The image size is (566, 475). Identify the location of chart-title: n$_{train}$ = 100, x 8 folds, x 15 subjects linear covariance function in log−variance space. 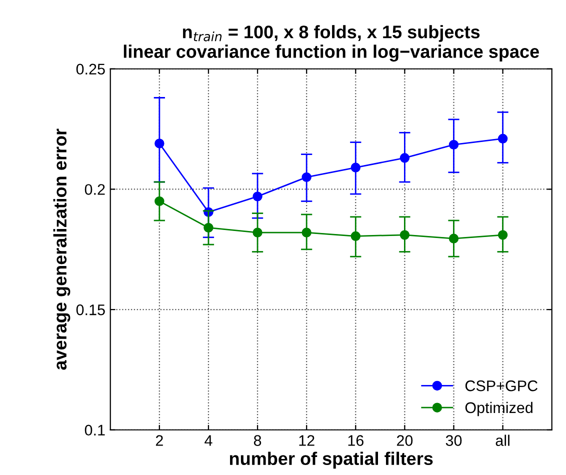
(331, 43).